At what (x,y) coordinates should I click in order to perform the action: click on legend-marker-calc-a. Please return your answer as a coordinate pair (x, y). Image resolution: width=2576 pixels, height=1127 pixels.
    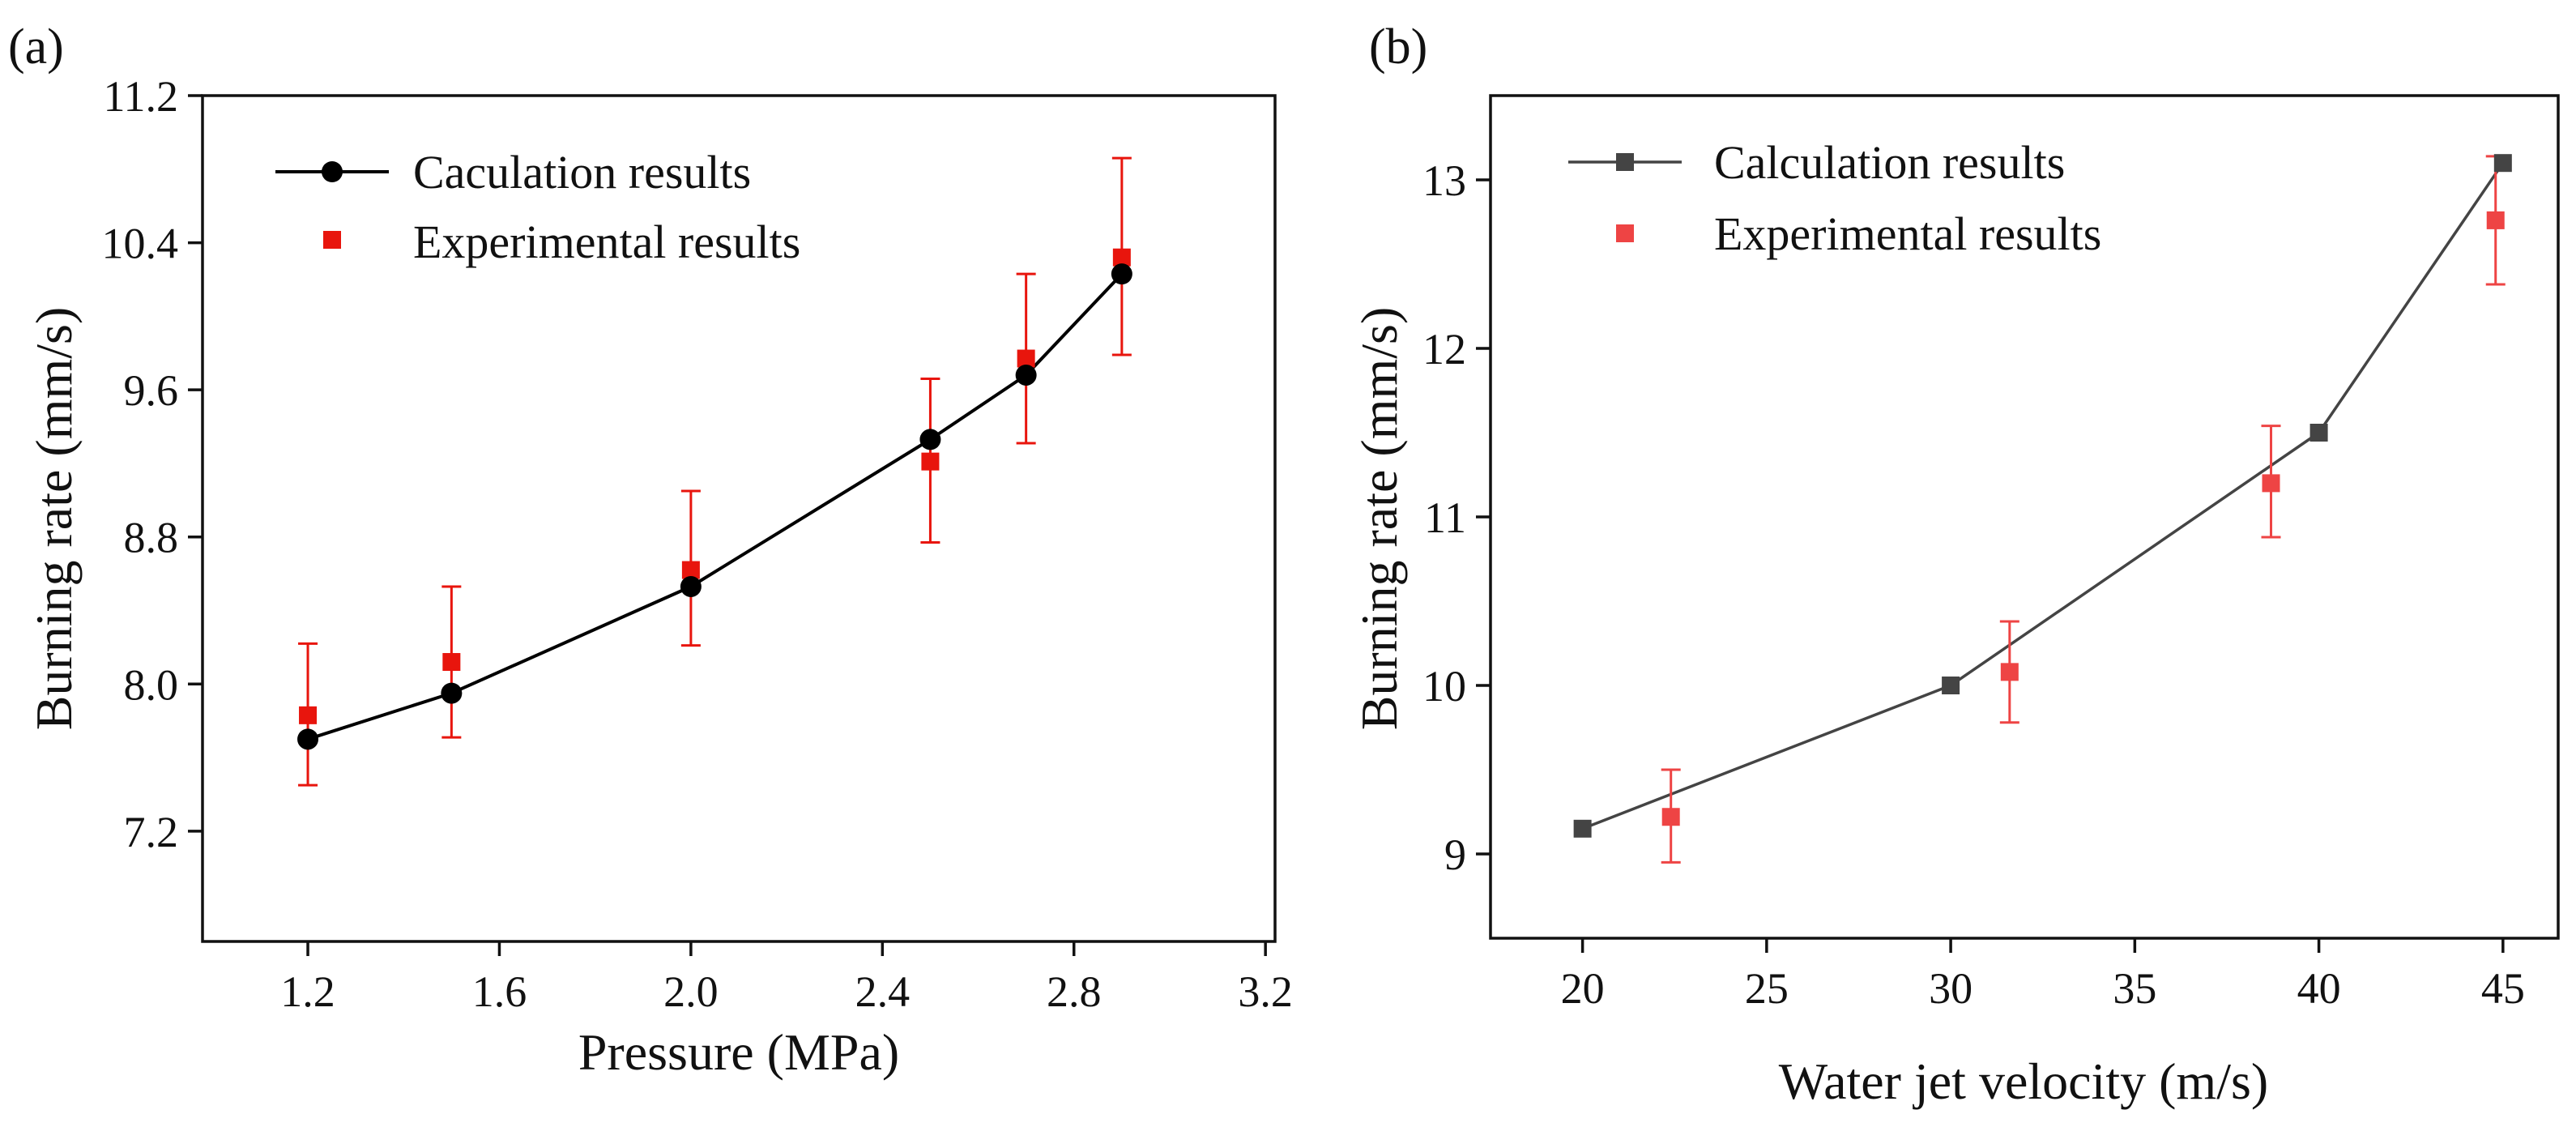
    Looking at the image, I should click on (332, 171).